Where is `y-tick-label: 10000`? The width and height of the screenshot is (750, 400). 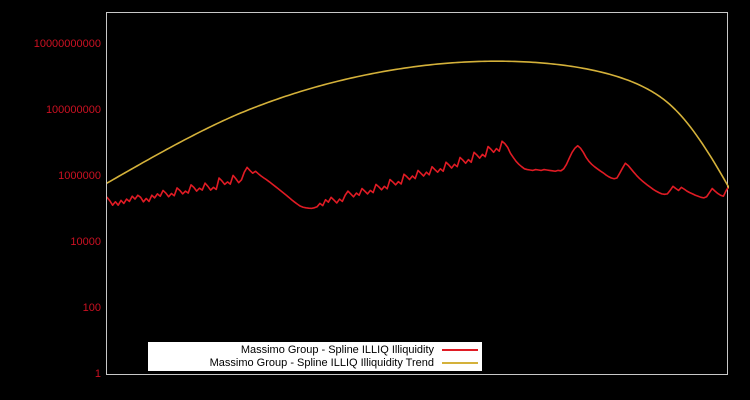 y-tick-label: 10000 is located at coordinates (85, 242).